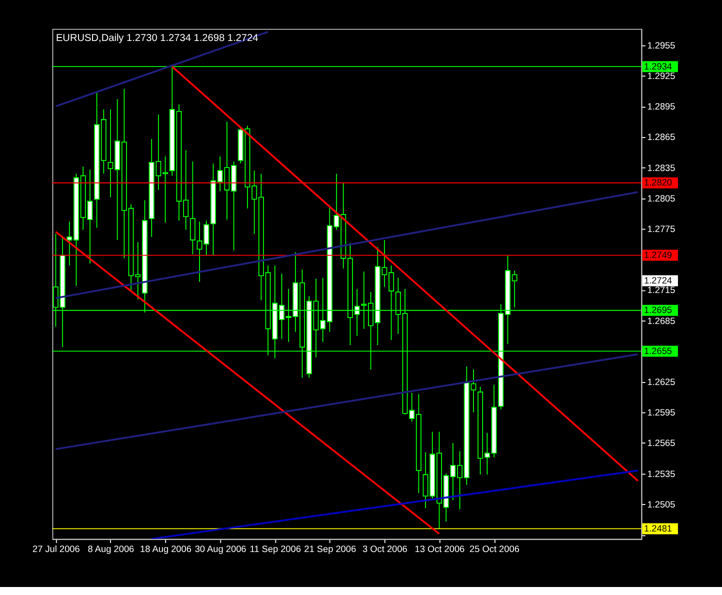 This screenshot has height=595, width=722. I want to click on ref-line-label: 1.2695, so click(658, 310).